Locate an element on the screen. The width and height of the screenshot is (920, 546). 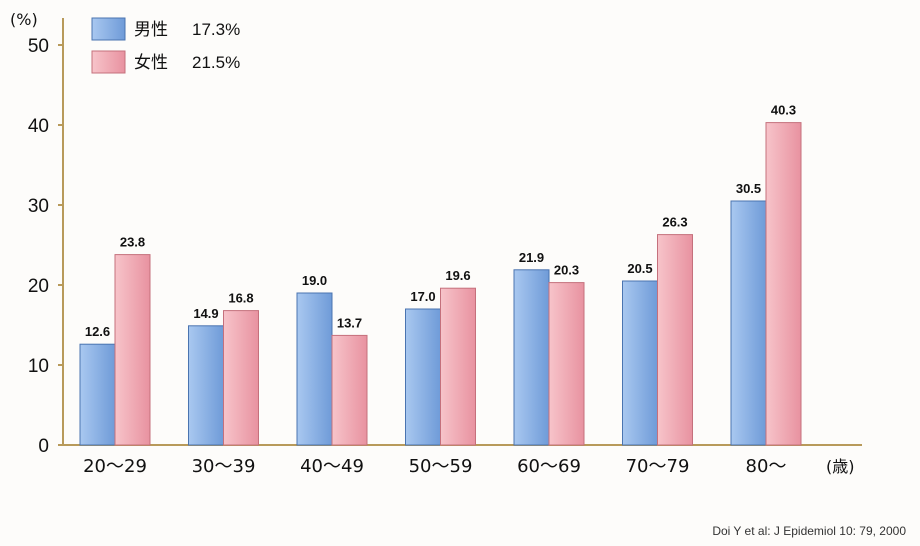
data-label: 19.0 is located at coordinates (314, 280).